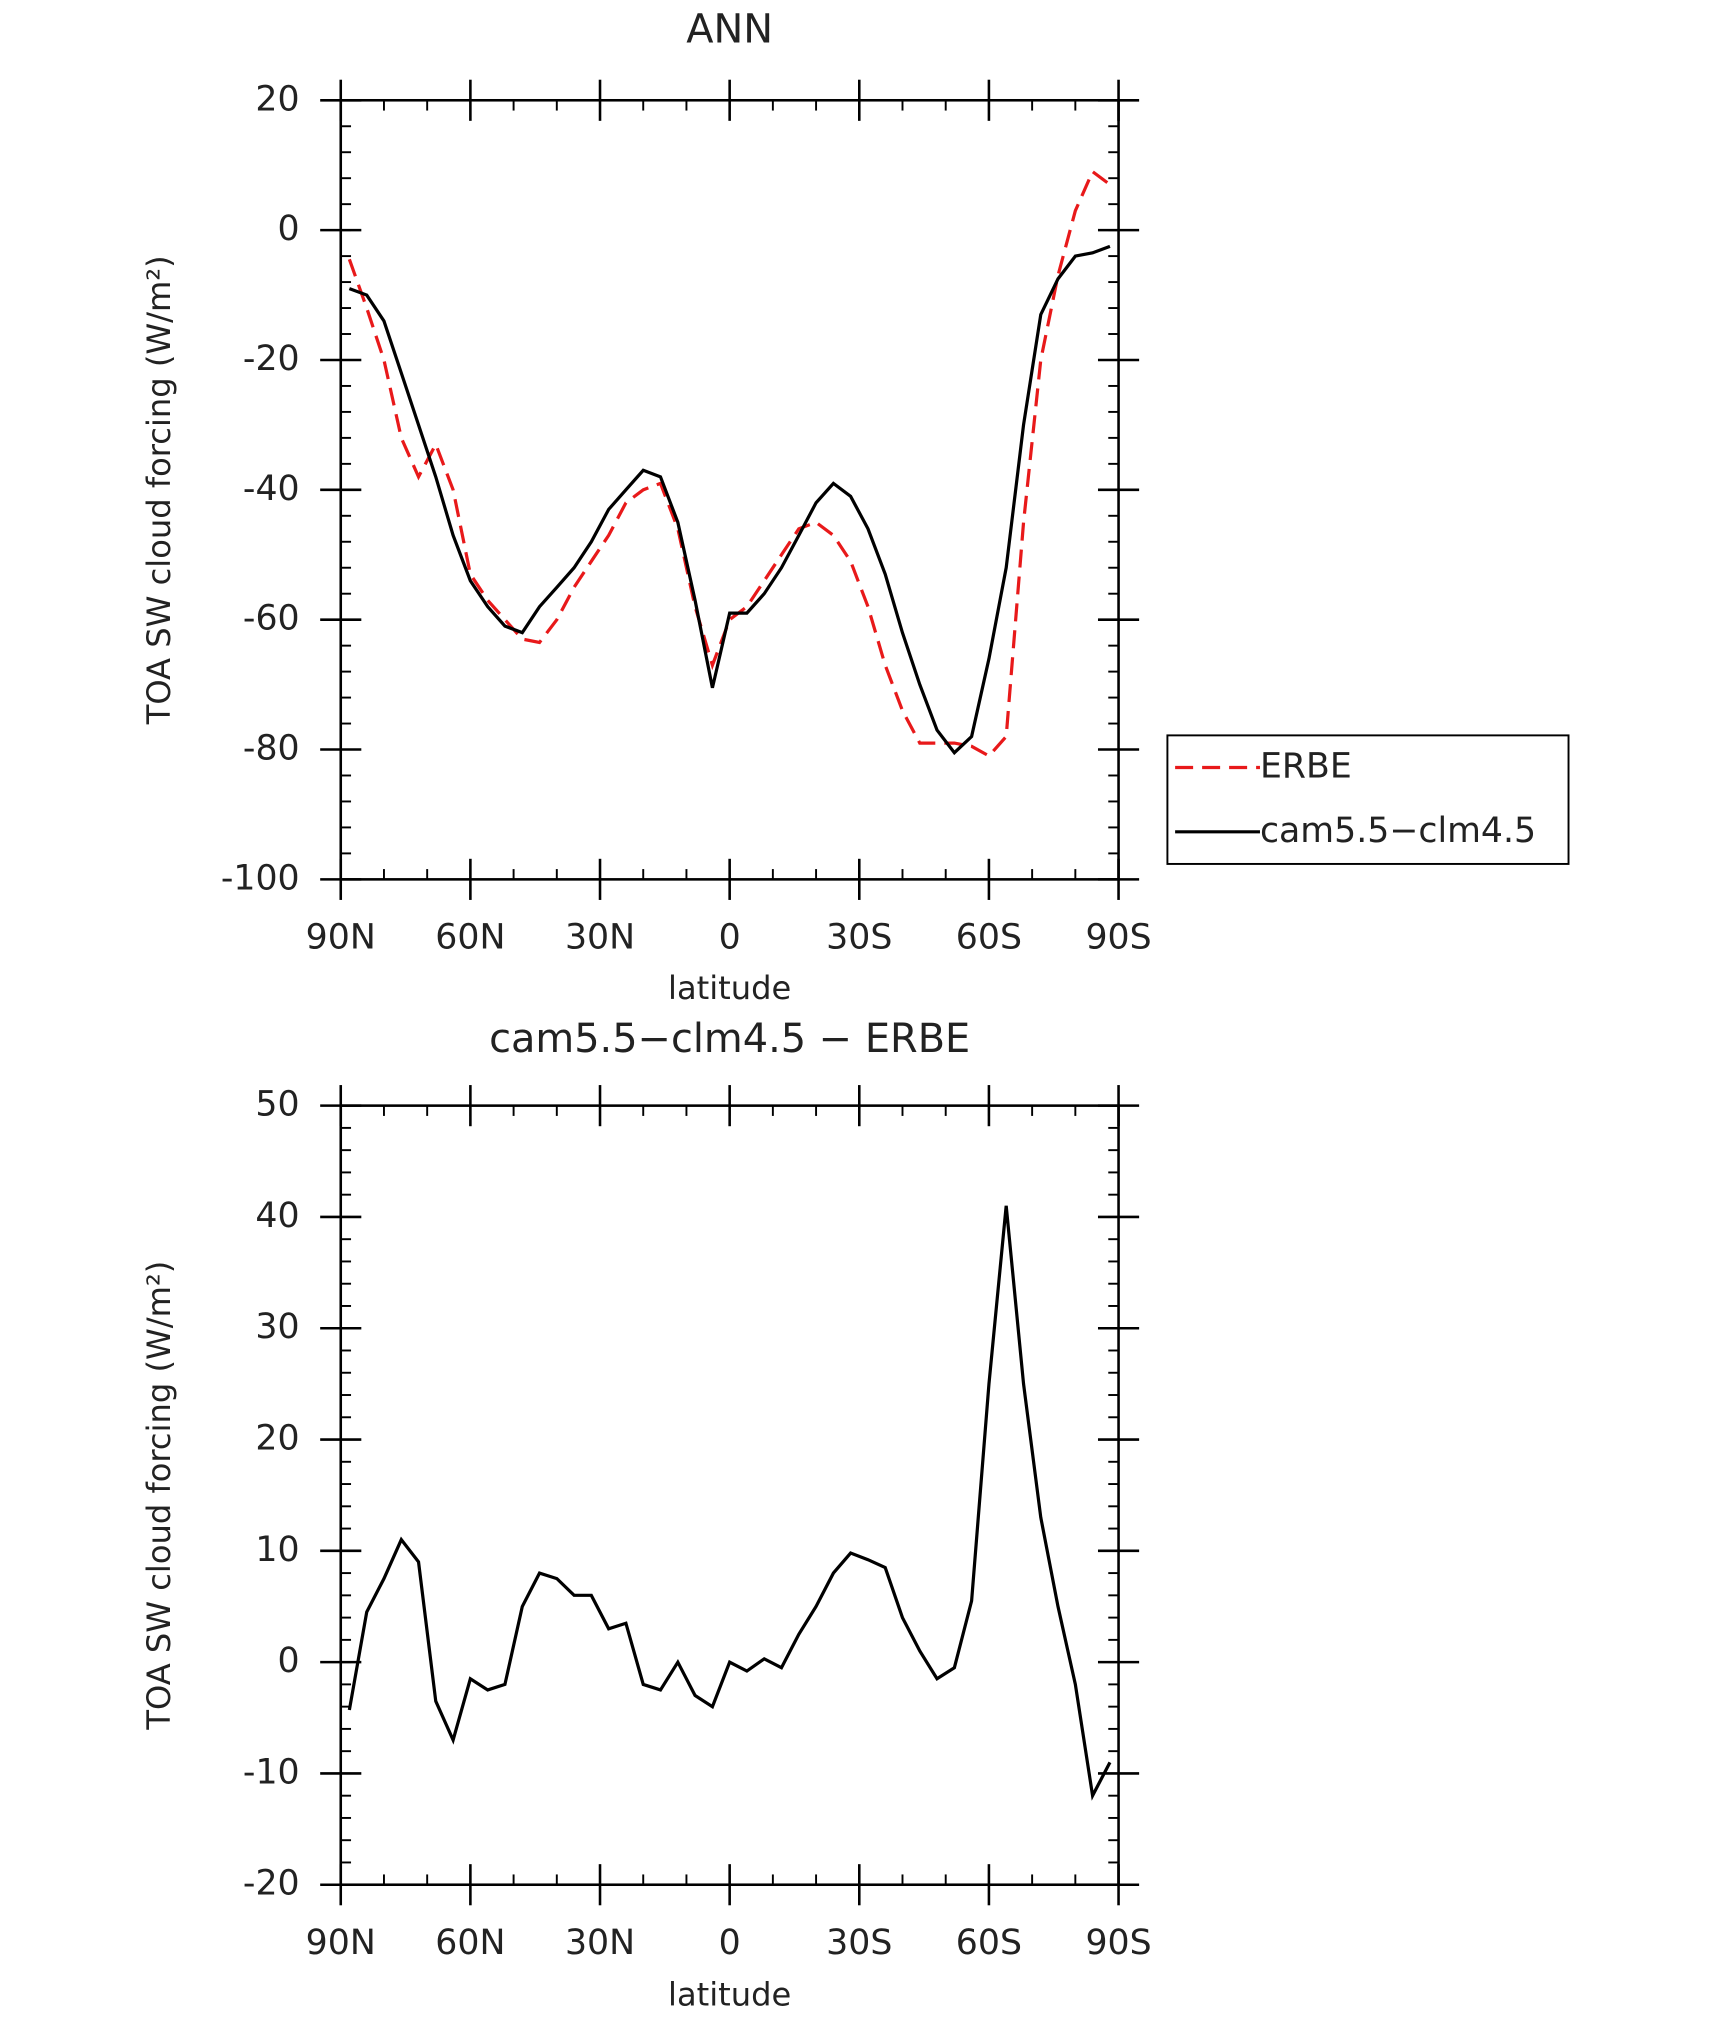  I want to click on y-tick-label: 40, so click(277, 1216).